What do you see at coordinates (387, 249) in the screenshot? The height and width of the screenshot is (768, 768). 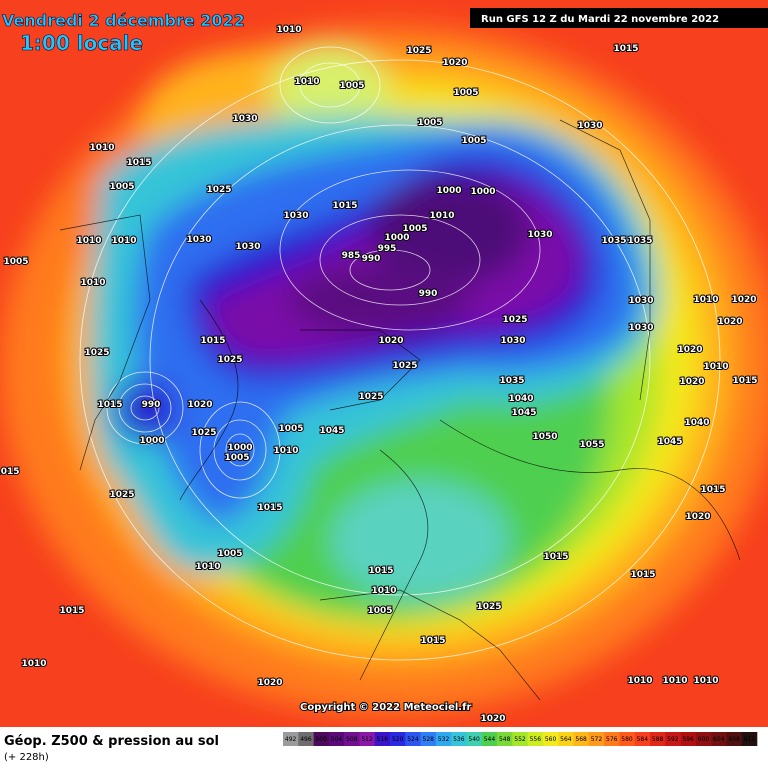 I see `isobar-label: 995` at bounding box center [387, 249].